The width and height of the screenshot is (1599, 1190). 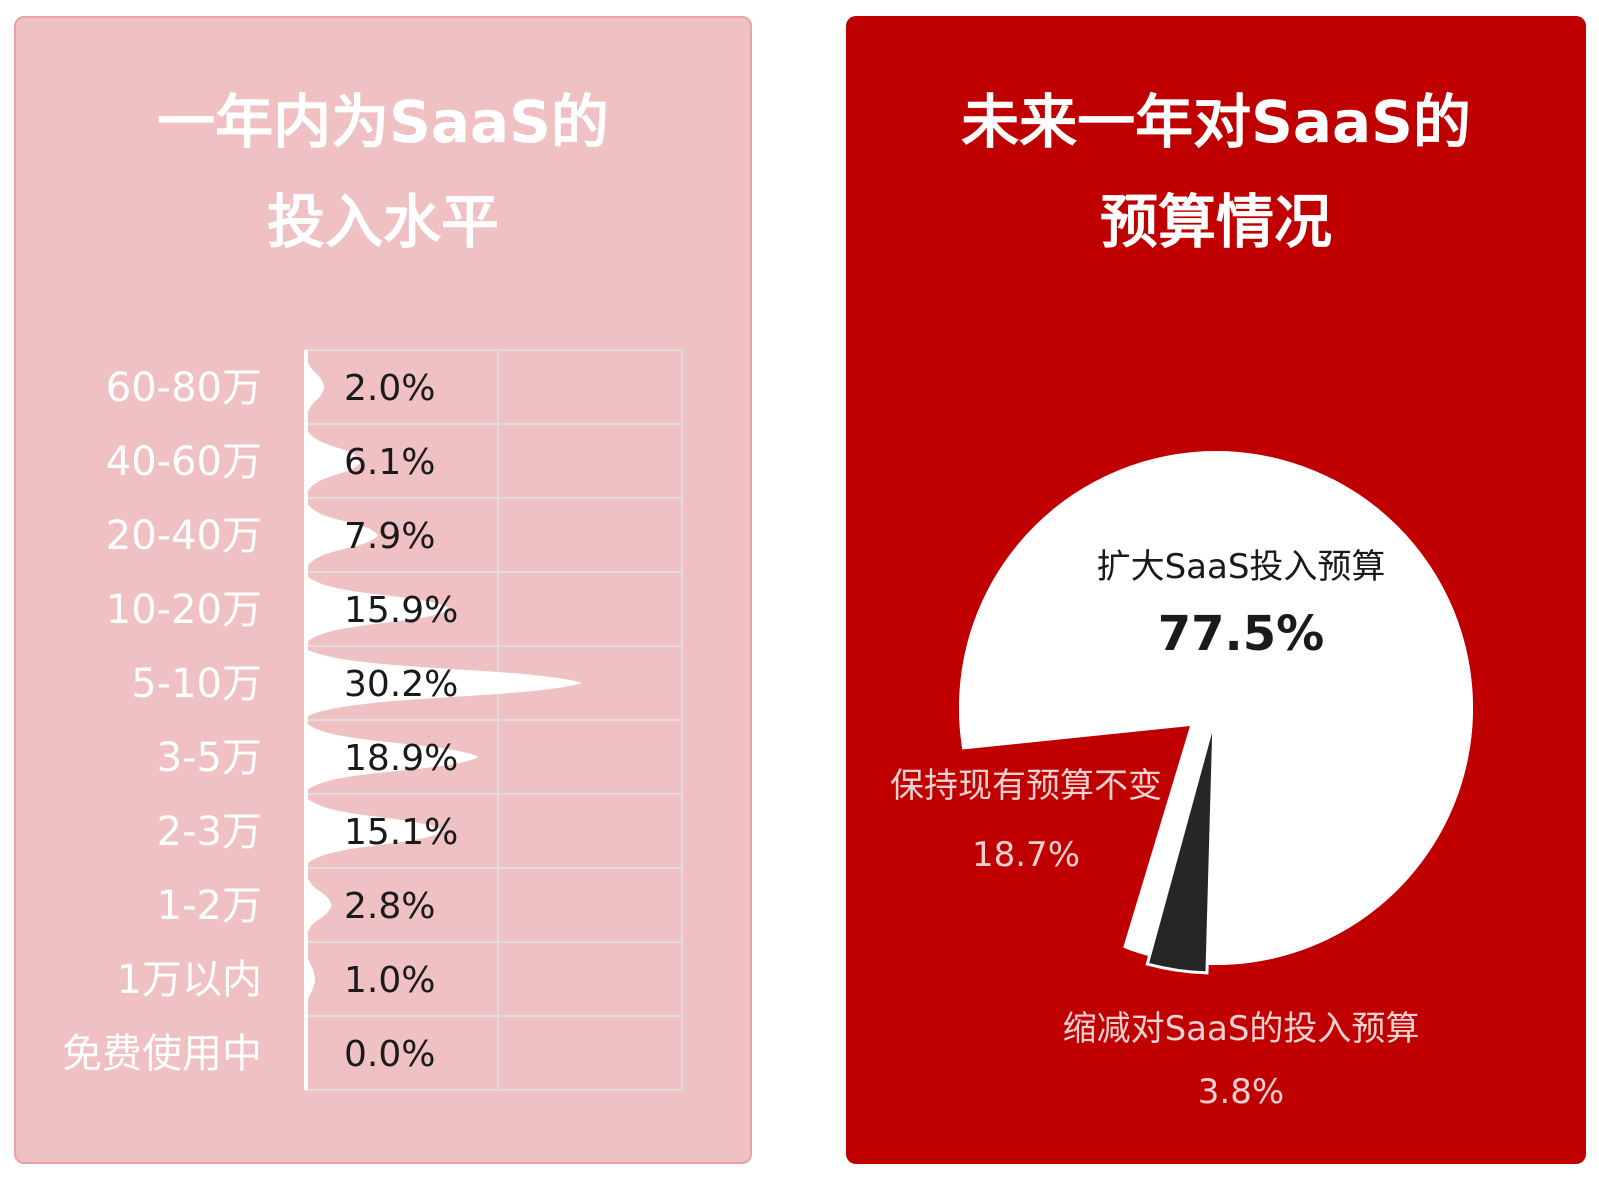 What do you see at coordinates (401, 832) in the screenshot?
I see `value-label-6: 15.1%` at bounding box center [401, 832].